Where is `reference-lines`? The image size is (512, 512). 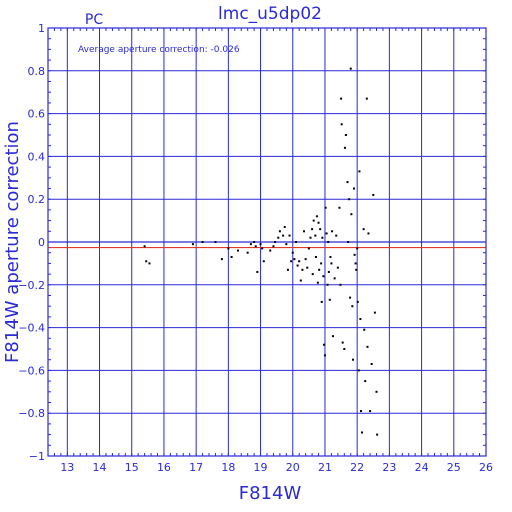 reference-lines is located at coordinates (267, 245).